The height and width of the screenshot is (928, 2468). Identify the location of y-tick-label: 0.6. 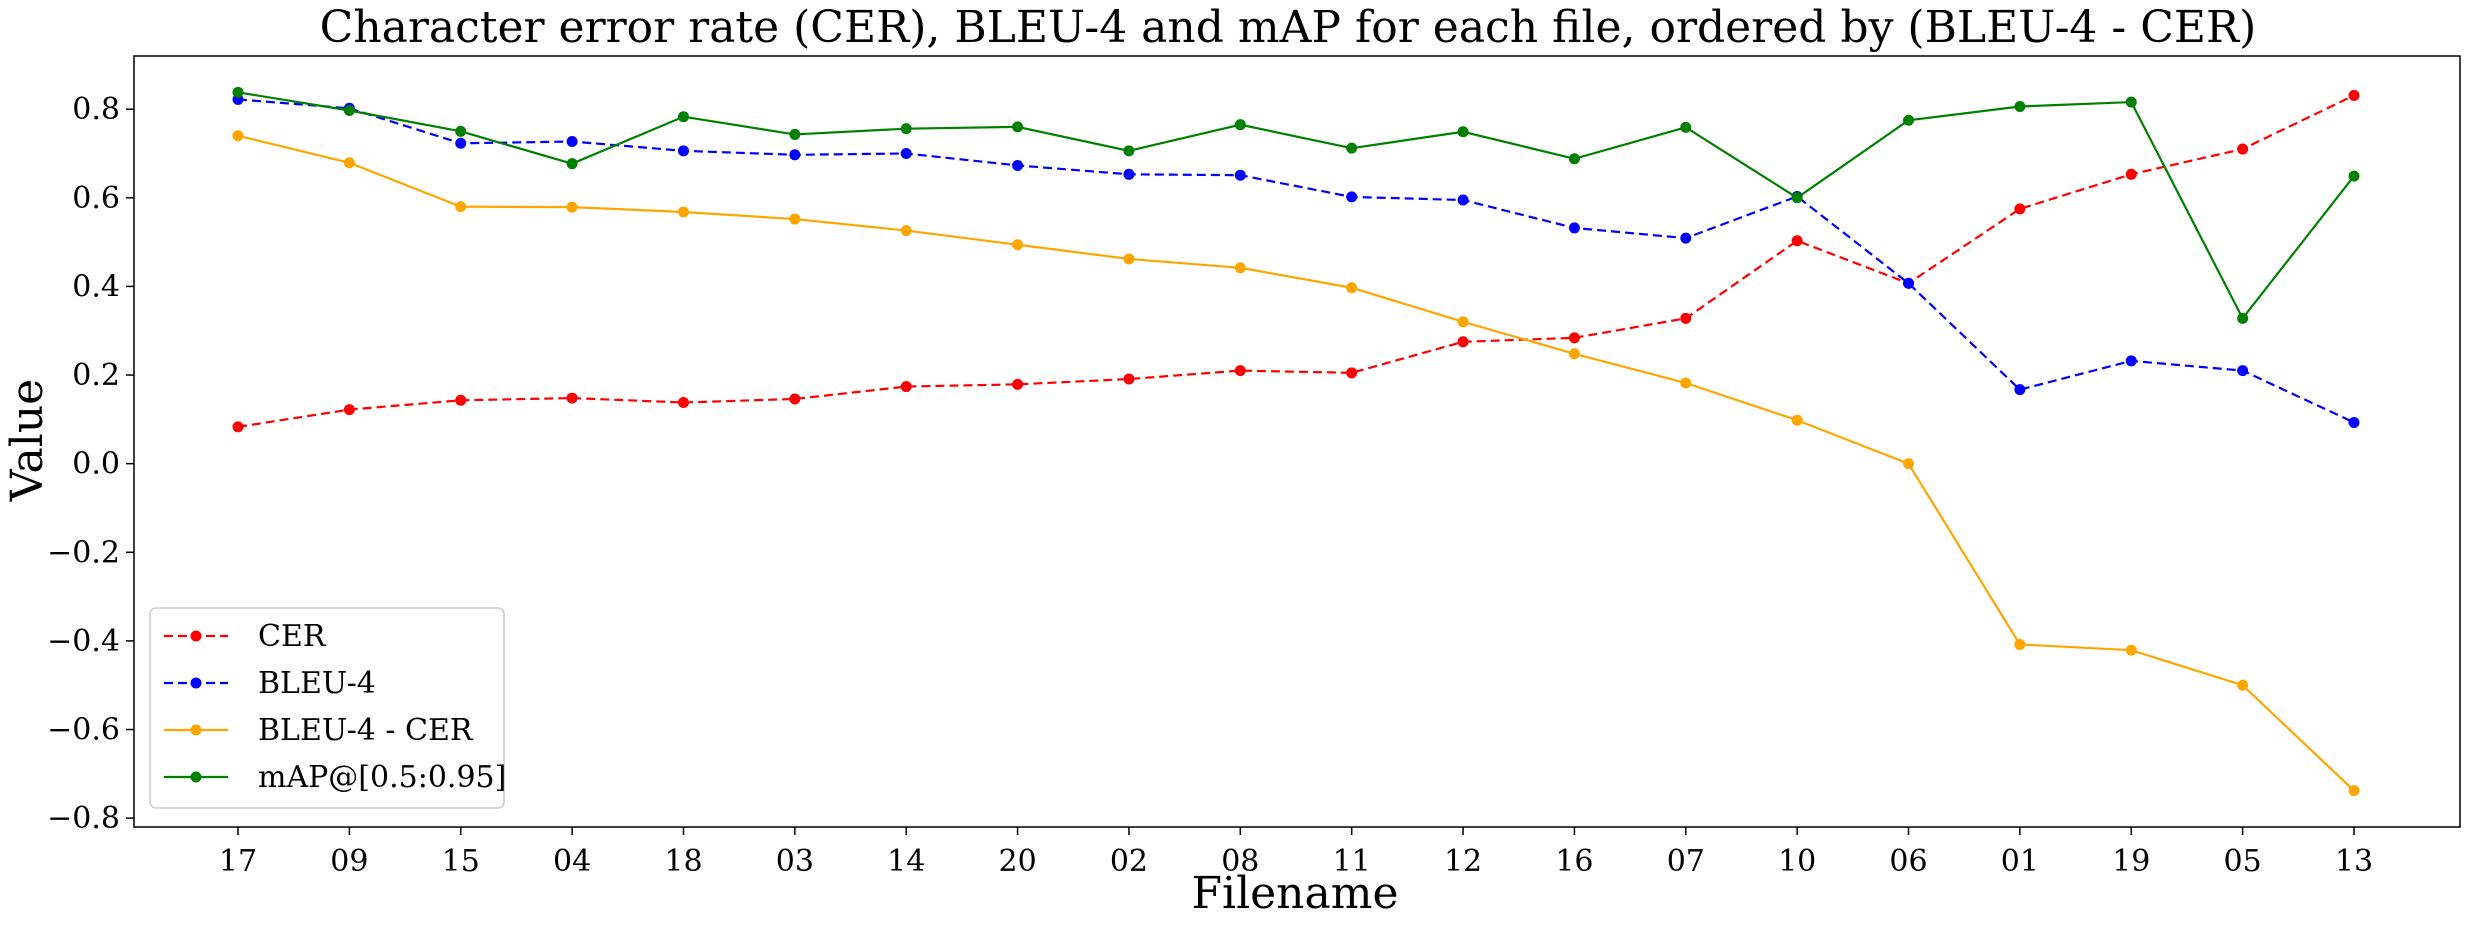
(96, 198).